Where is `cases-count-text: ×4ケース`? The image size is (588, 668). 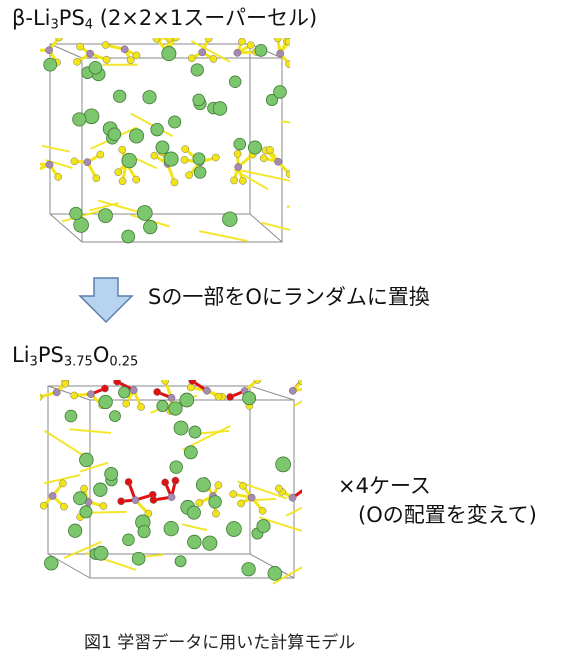
cases-count-text: ×4ケース is located at coordinates (384, 485).